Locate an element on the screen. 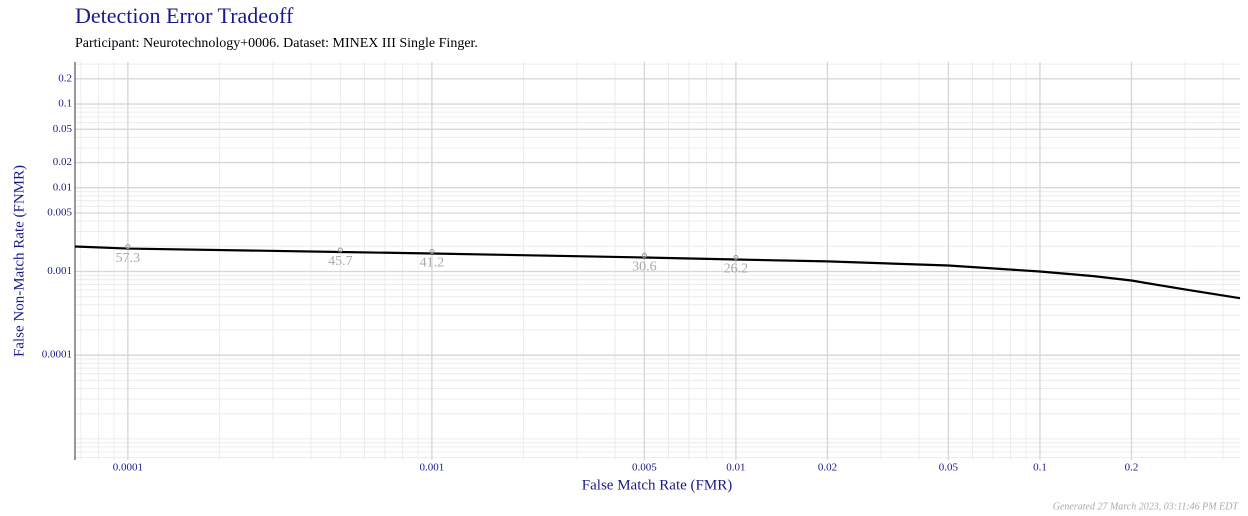 The image size is (1248, 516). y-tick-label: 0.05 is located at coordinates (63, 129).